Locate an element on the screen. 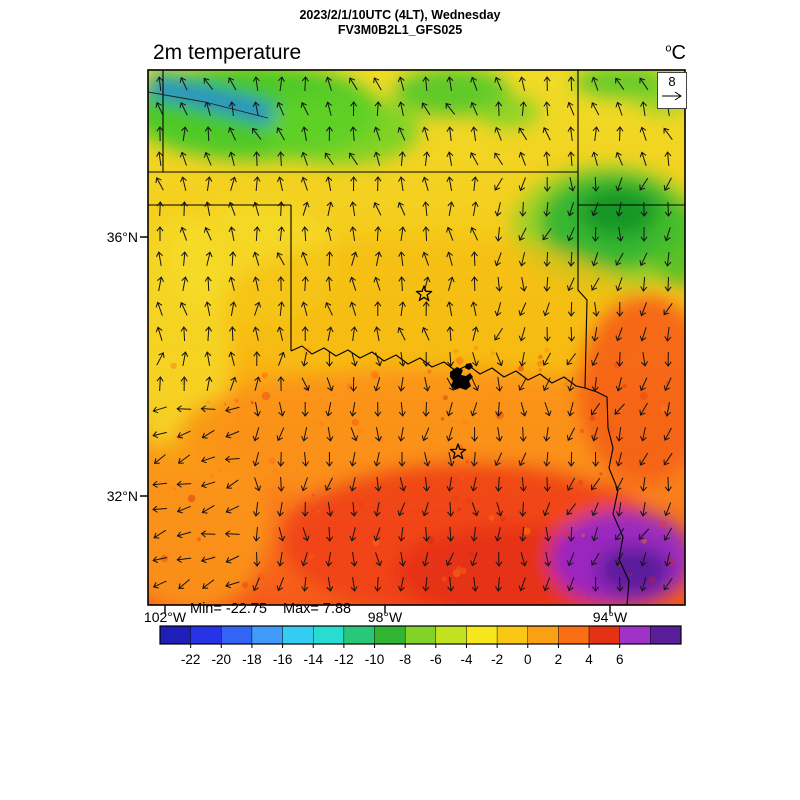 Image resolution: width=800 pixels, height=800 pixels. colorbar-tick-label: 6 is located at coordinates (620, 659).